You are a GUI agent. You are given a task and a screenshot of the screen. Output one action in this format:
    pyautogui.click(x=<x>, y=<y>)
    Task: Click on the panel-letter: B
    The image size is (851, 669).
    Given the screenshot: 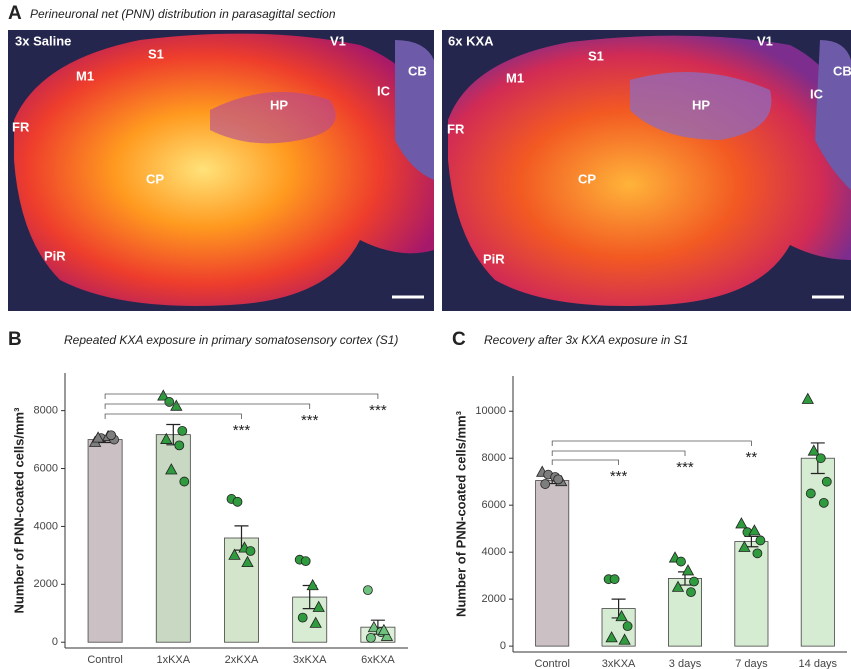 What is the action you would take?
    pyautogui.click(x=15, y=339)
    